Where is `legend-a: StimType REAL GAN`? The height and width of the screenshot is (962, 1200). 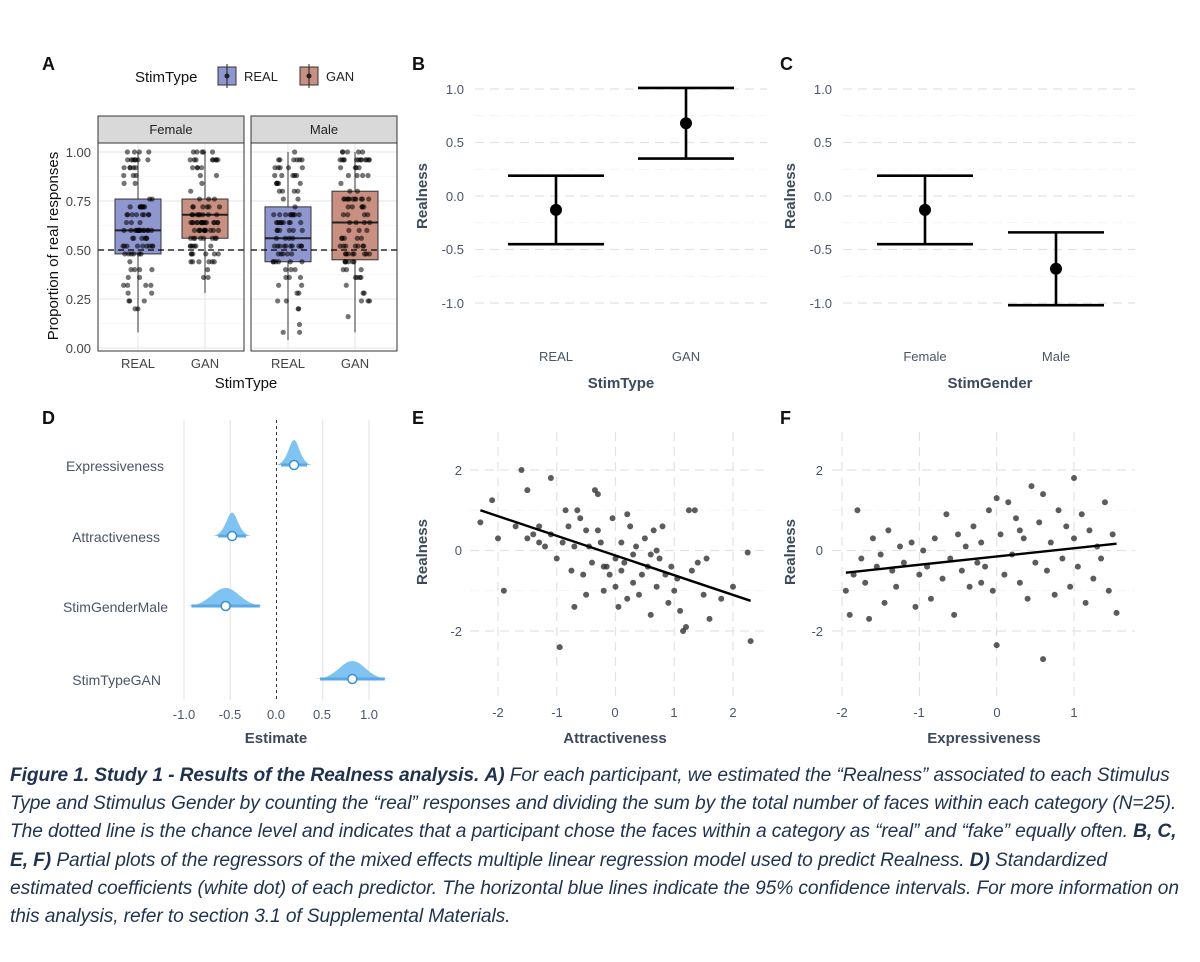
legend-a: StimType REAL GAN is located at coordinates (244, 76).